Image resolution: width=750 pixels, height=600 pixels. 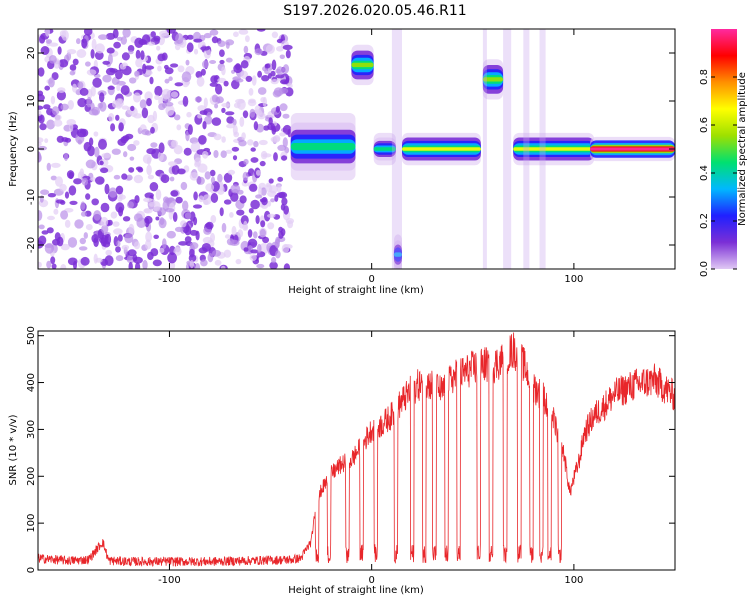 What do you see at coordinates (31, 382) in the screenshot?
I see `y-tick-label: 400` at bounding box center [31, 382].